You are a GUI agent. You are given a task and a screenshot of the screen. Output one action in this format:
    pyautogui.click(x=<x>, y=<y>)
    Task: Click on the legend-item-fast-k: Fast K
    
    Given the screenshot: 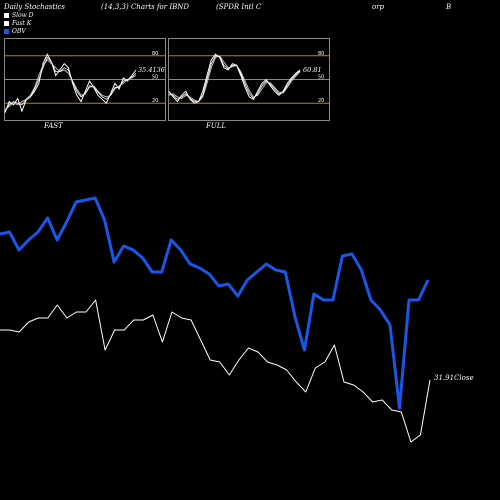 What is the action you would take?
    pyautogui.click(x=17, y=23)
    